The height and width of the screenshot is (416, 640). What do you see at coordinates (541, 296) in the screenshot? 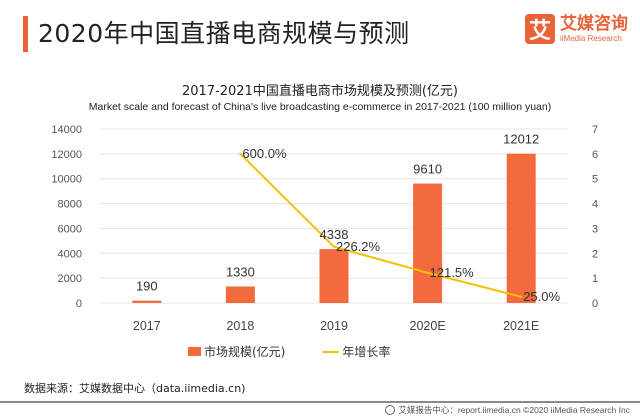
I see `growth-rate-label: 25.0%` at bounding box center [541, 296].